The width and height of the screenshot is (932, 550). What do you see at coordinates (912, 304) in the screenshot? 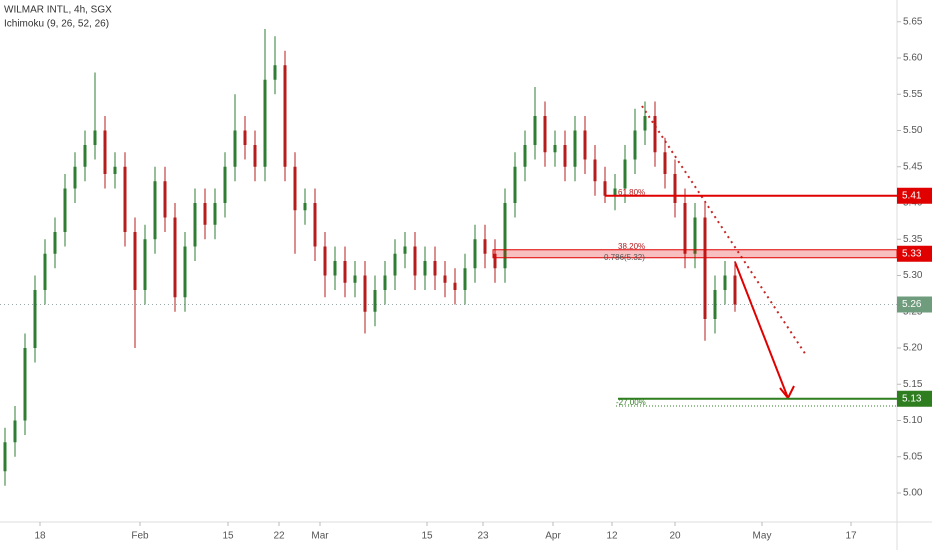
I see `last-price-label: 5.26` at bounding box center [912, 304].